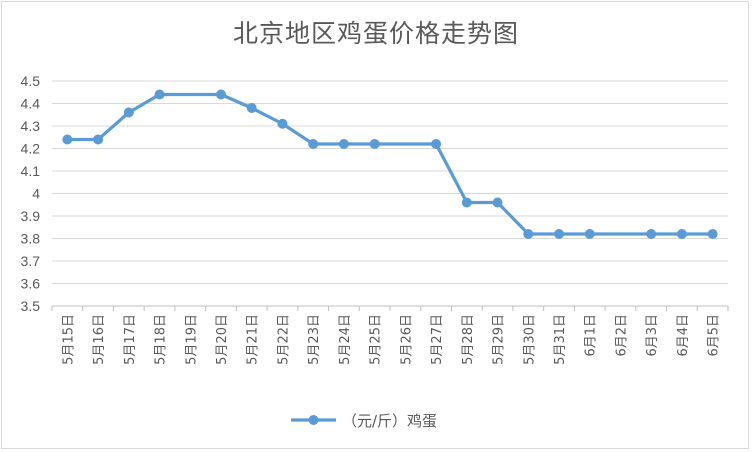  I want to click on x-tick-label: 6月1日, so click(591, 335).